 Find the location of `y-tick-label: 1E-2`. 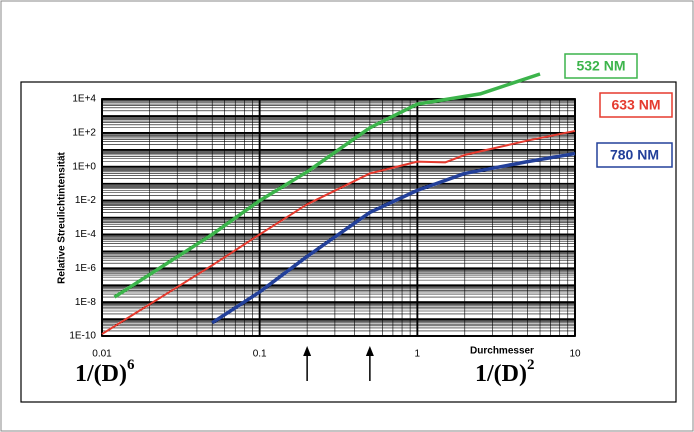

y-tick-label: 1E-2 is located at coordinates (86, 200).